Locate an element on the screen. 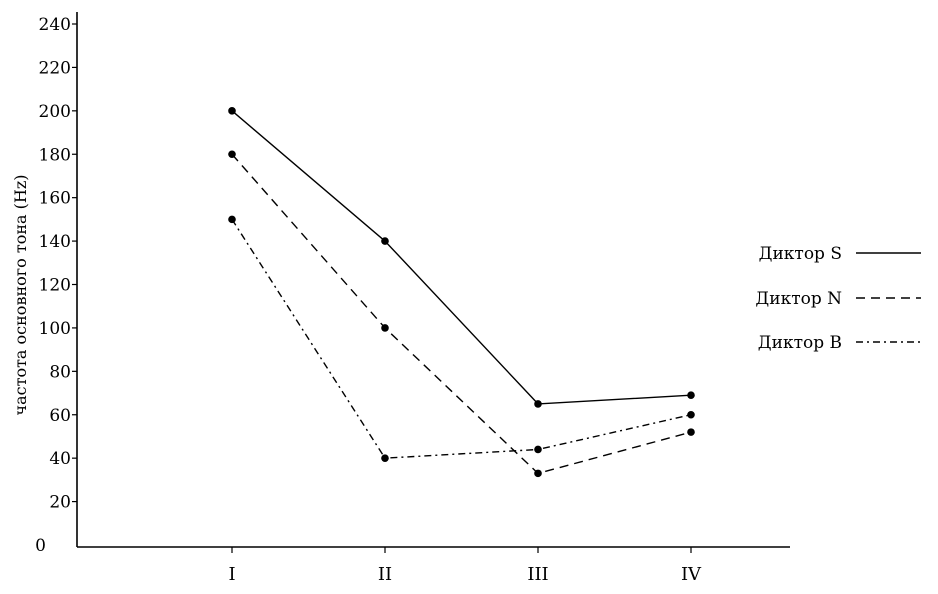 The image size is (938, 594). x-tick-label: IV is located at coordinates (691, 574).